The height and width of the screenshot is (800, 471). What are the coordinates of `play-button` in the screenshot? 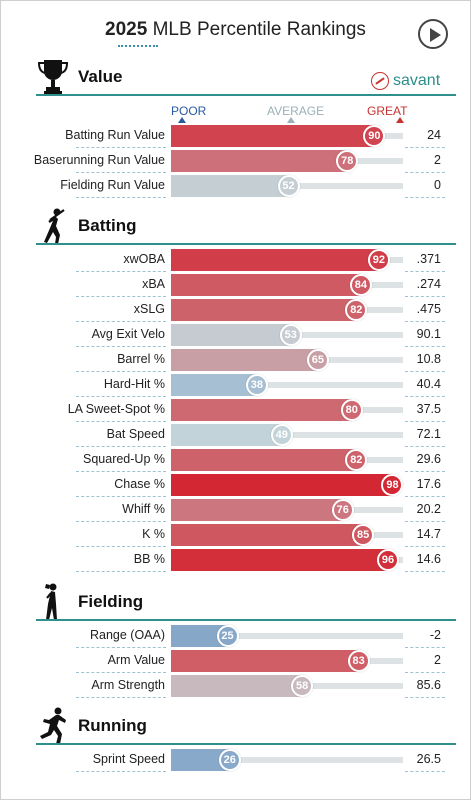 It's located at (433, 34).